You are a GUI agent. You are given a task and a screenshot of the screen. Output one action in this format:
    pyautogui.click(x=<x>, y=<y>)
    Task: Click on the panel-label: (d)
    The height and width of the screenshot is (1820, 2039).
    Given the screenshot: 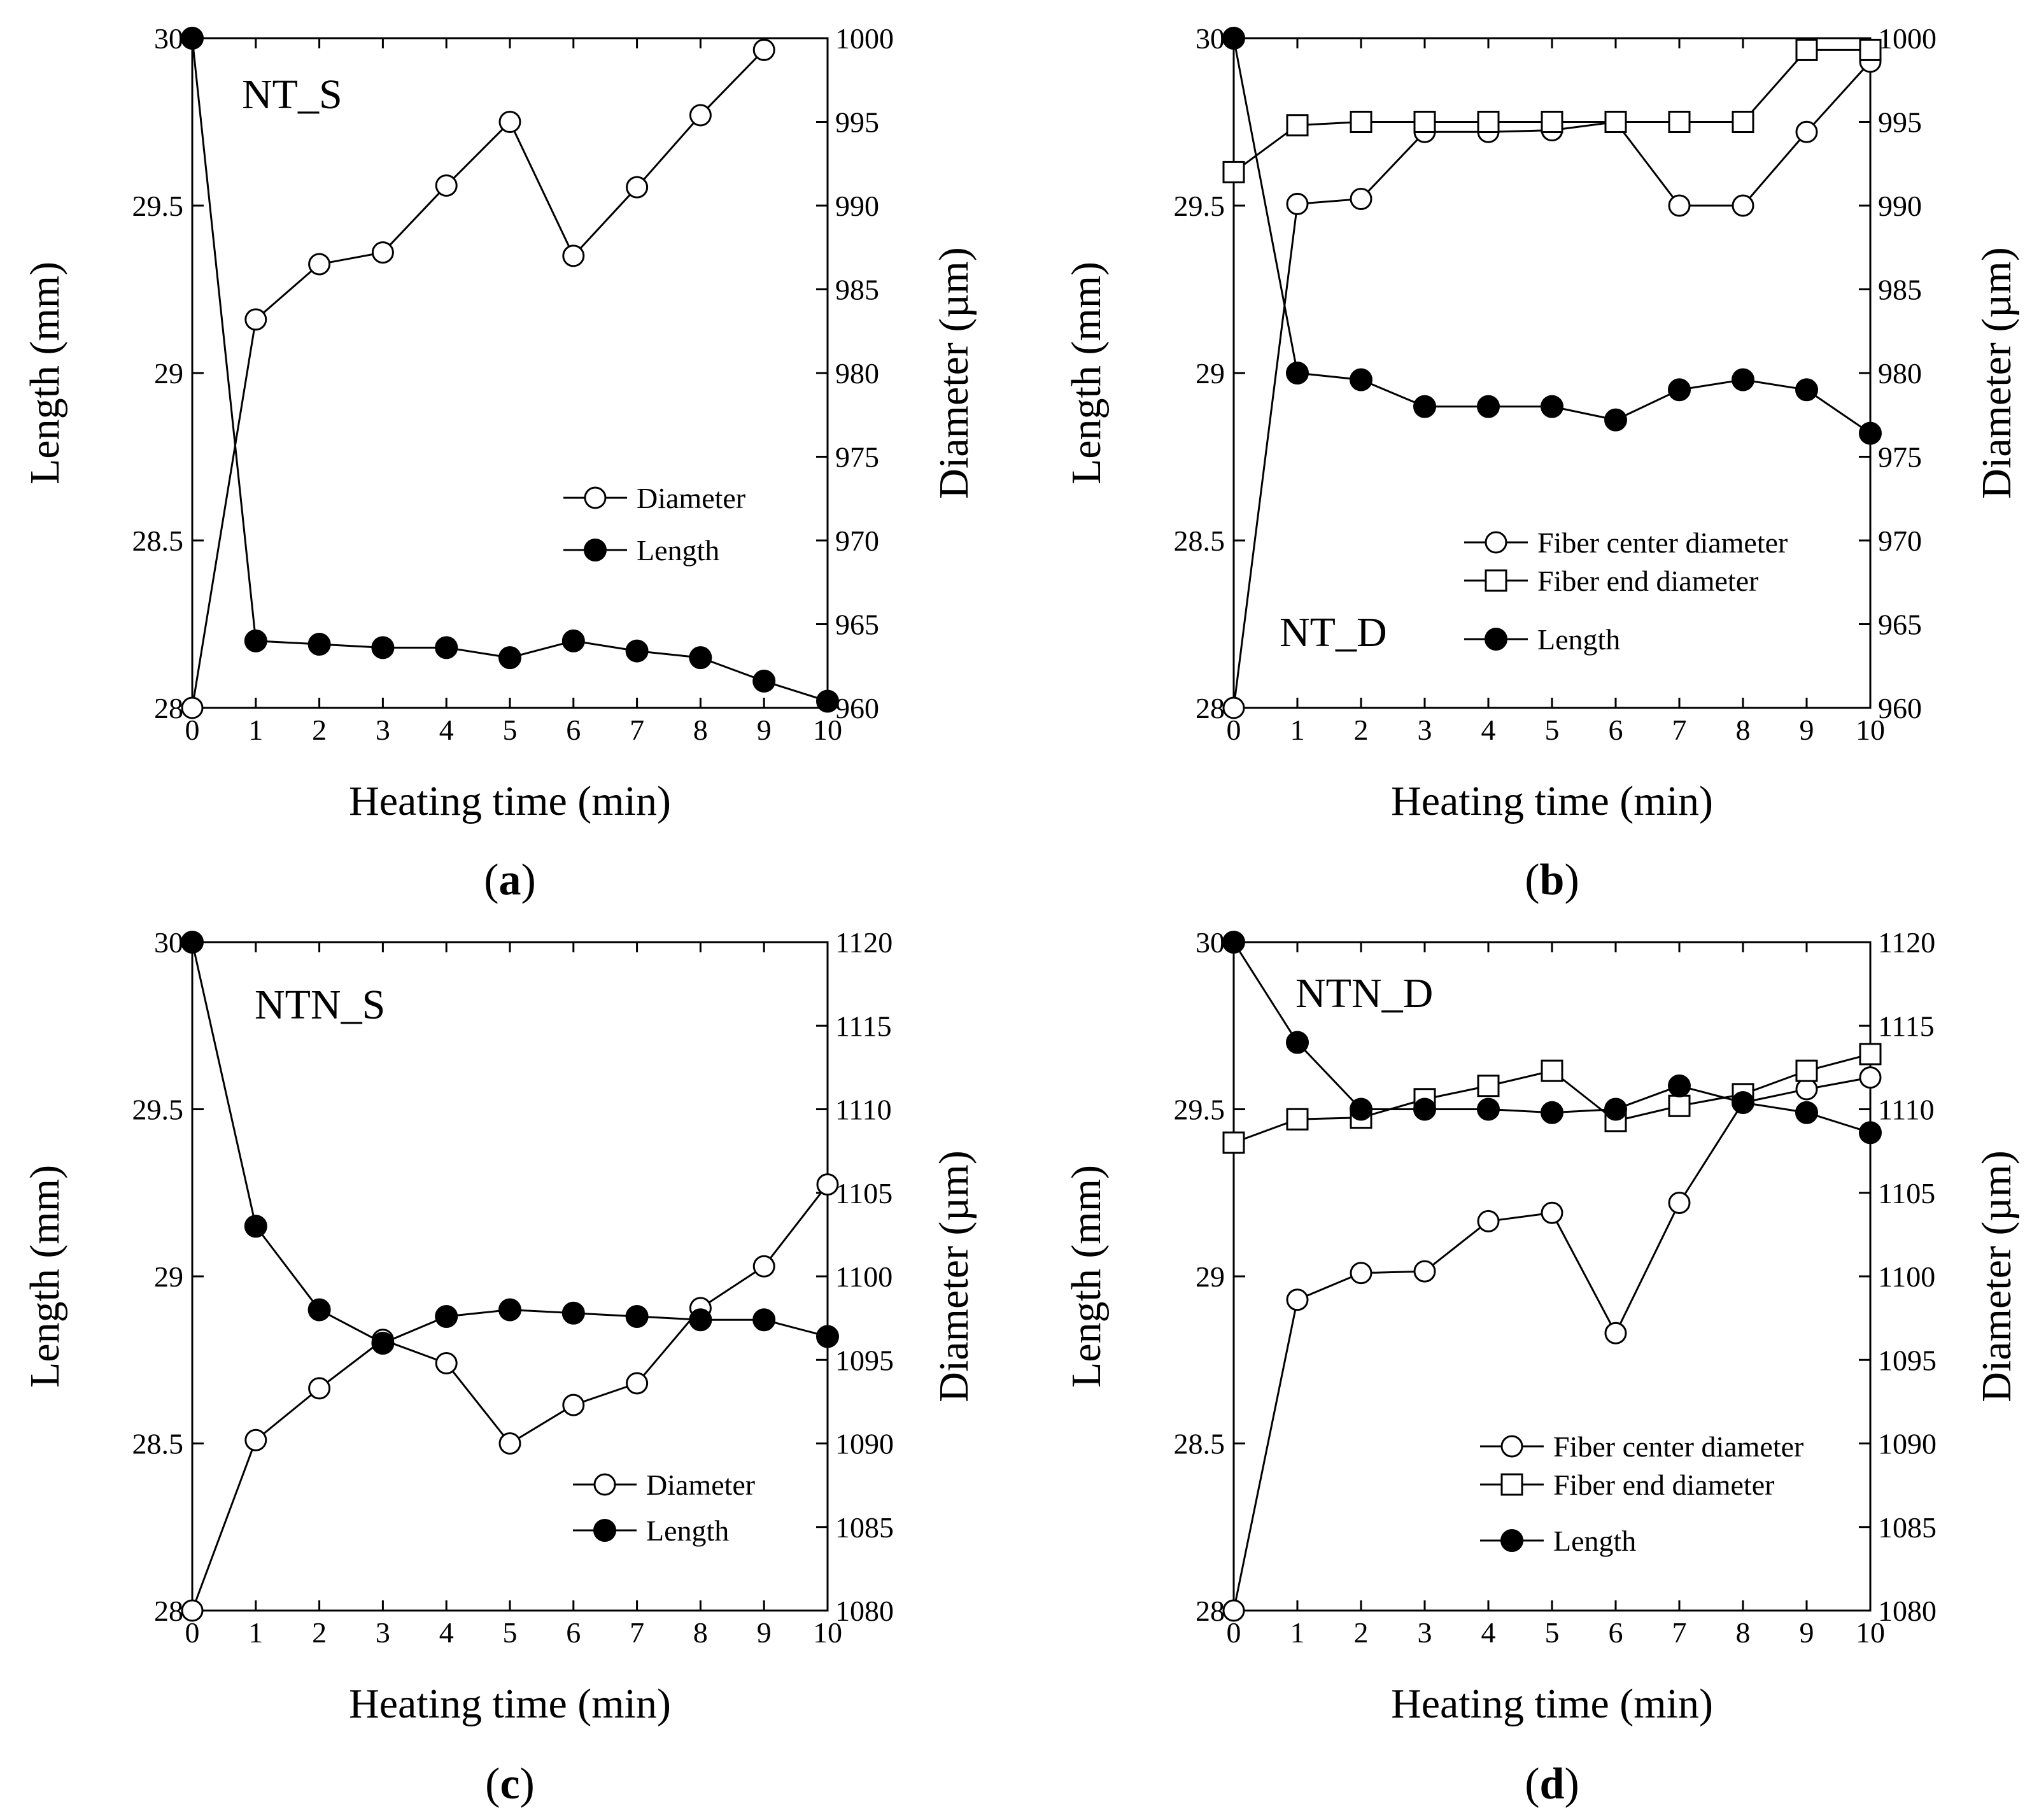 What is the action you would take?
    pyautogui.click(x=1552, y=1784)
    